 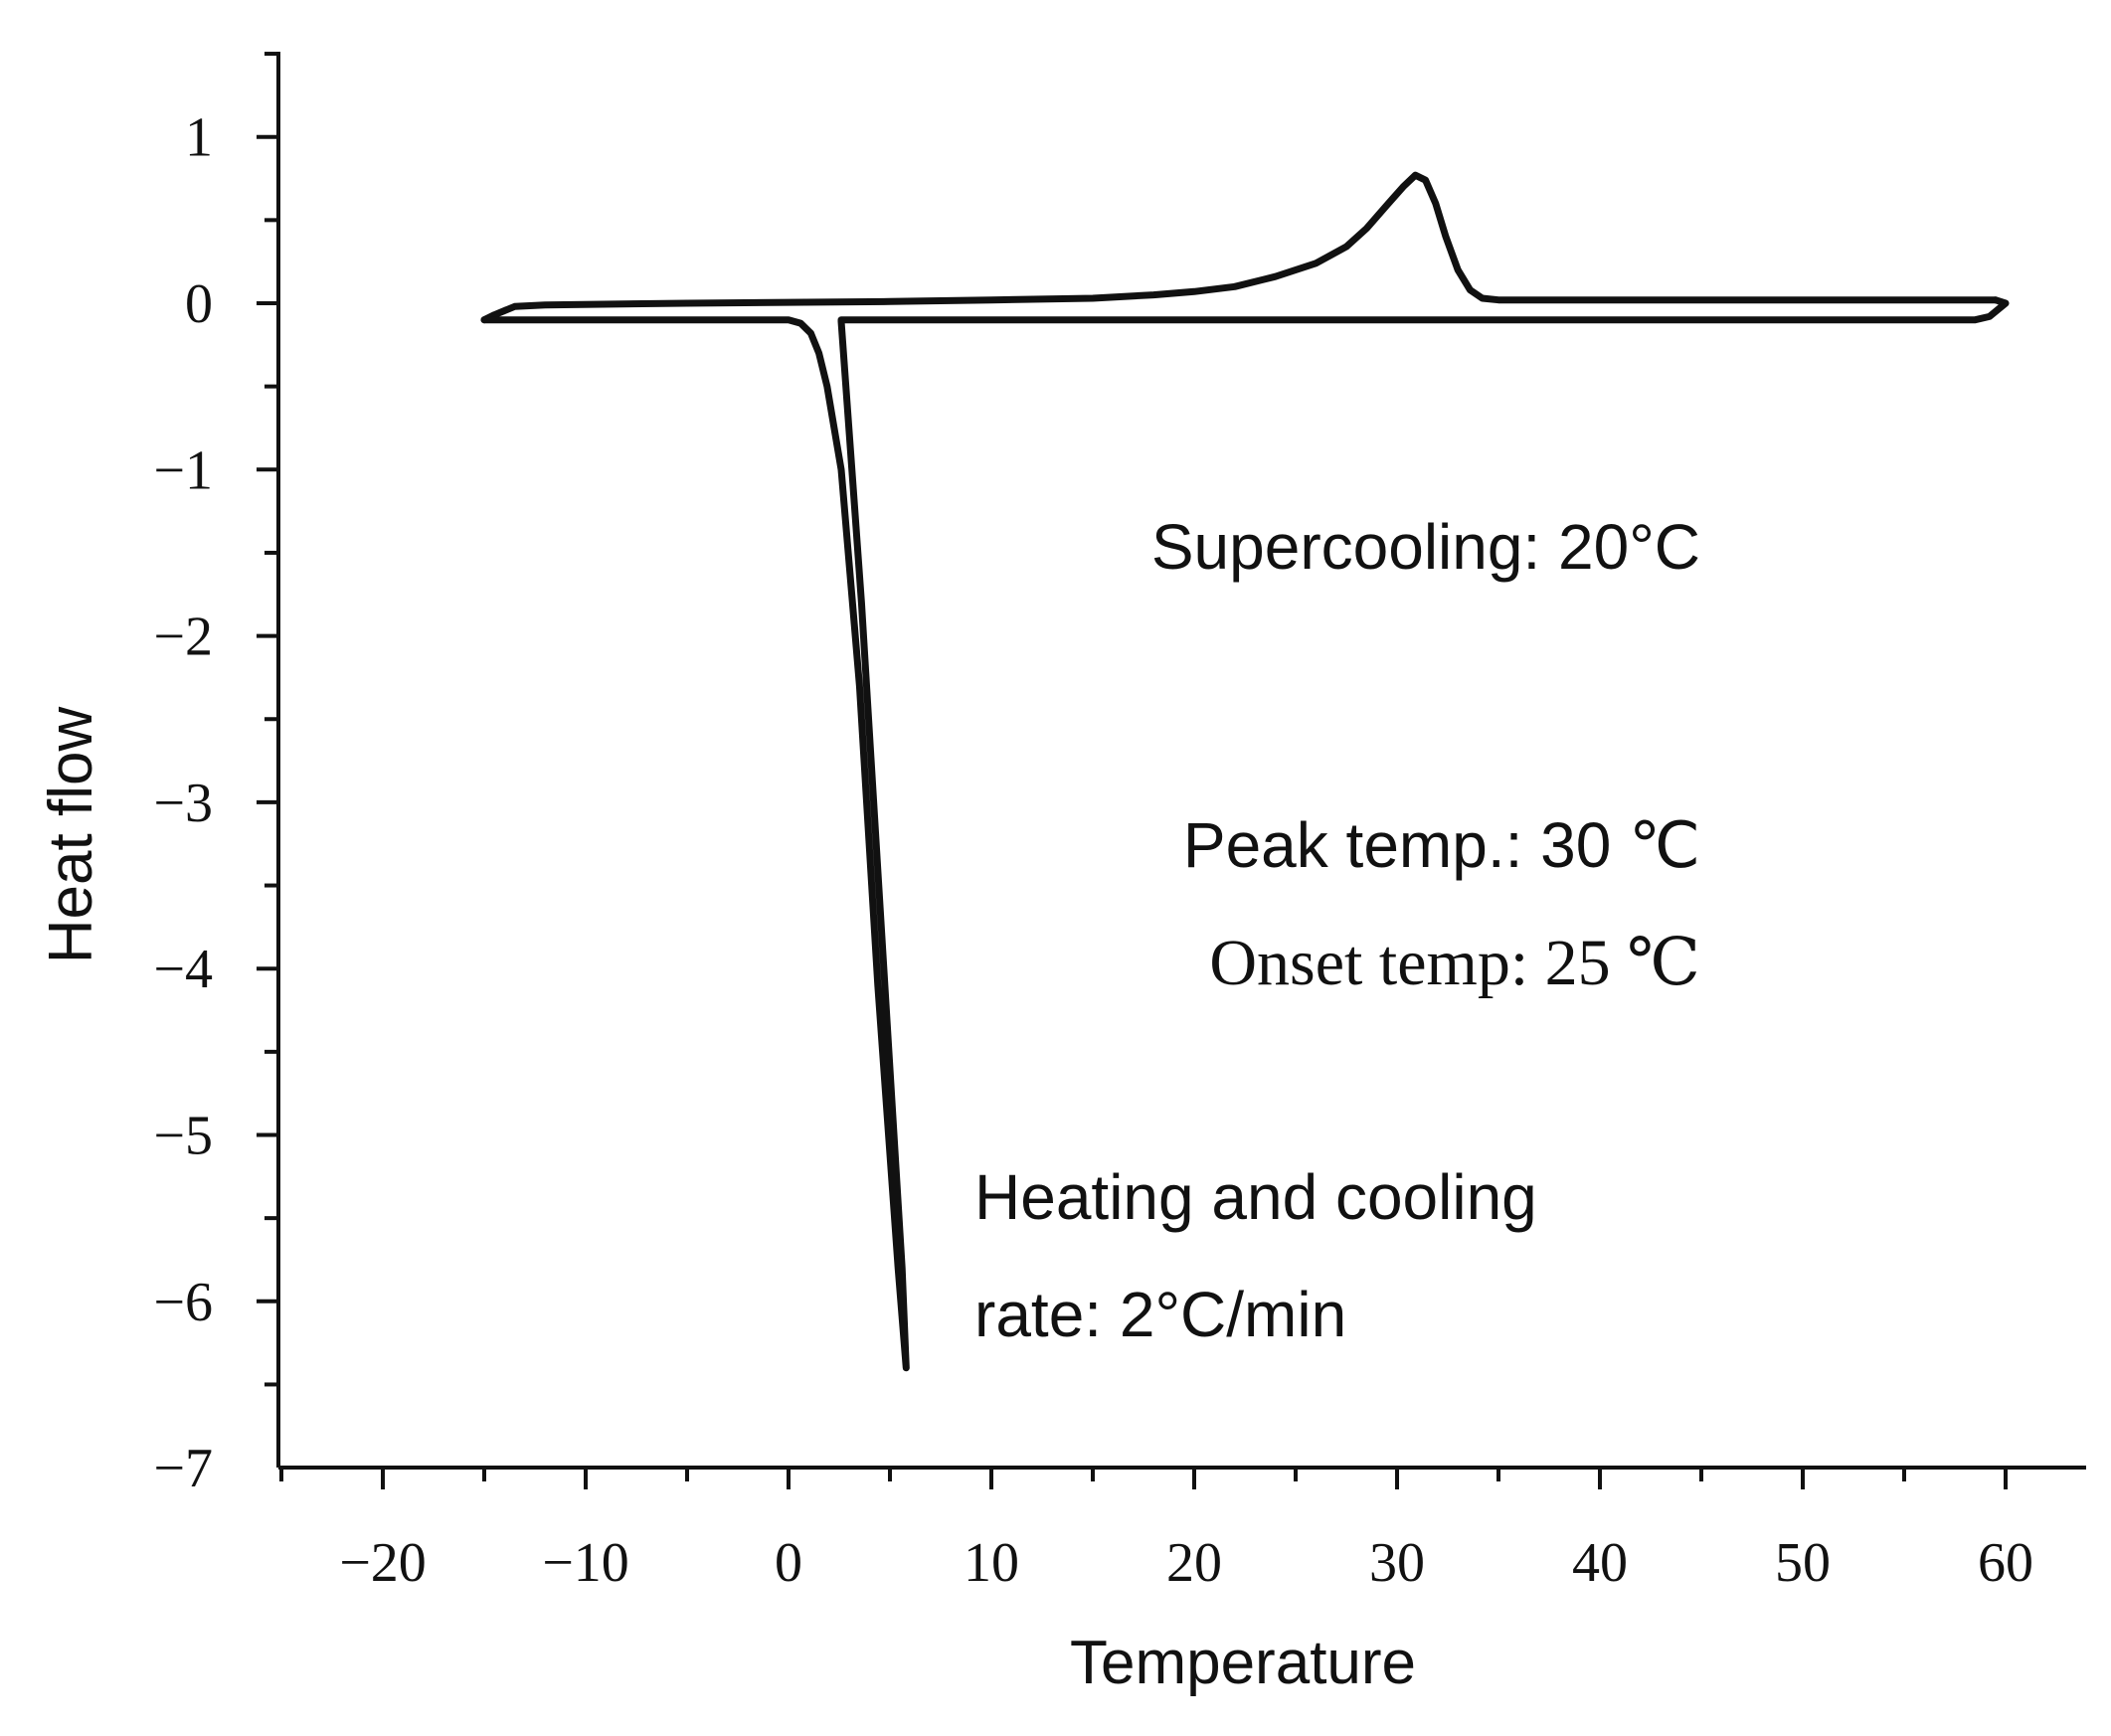 I want to click on x-axis-title: Temperature, so click(x=1243, y=1663).